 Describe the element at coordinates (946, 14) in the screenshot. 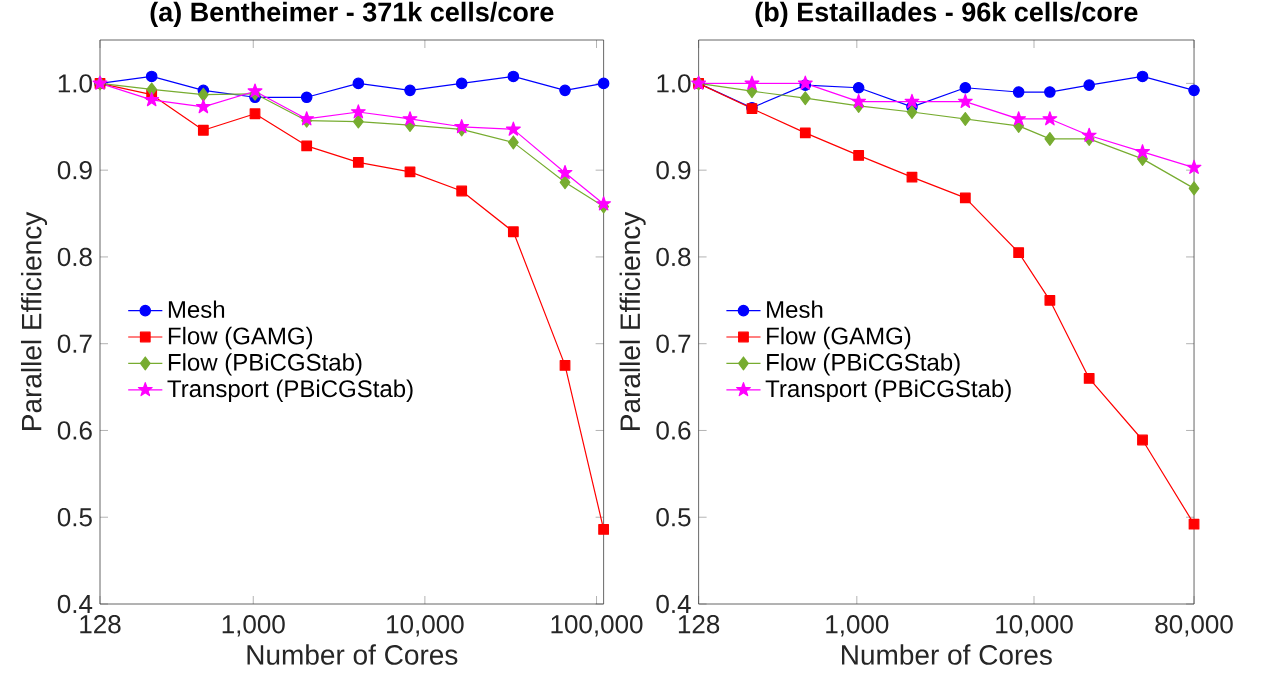

I see `chart-title: (b) Estaillades - 96k cells/core` at that location.